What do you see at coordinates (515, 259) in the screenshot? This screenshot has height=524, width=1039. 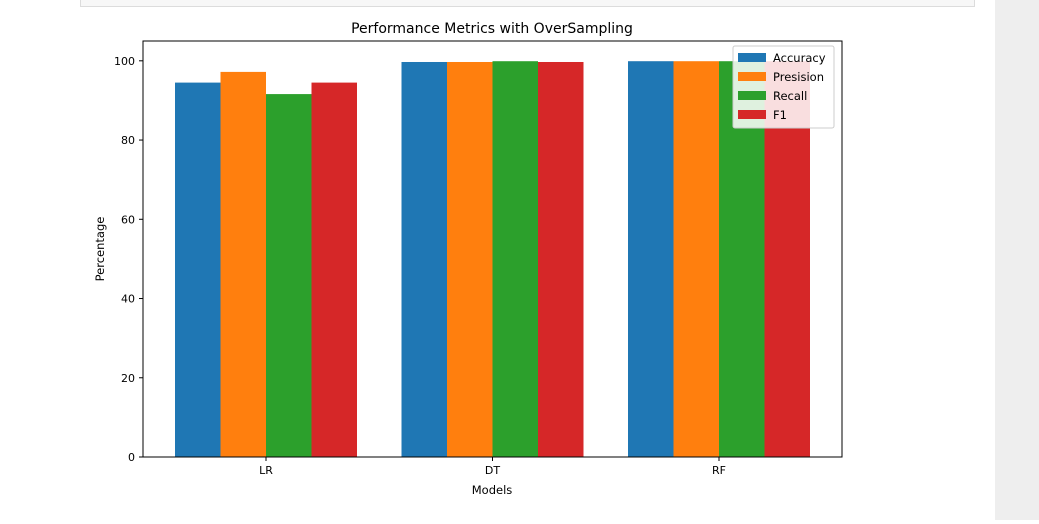 I see `bar-recall-dt` at bounding box center [515, 259].